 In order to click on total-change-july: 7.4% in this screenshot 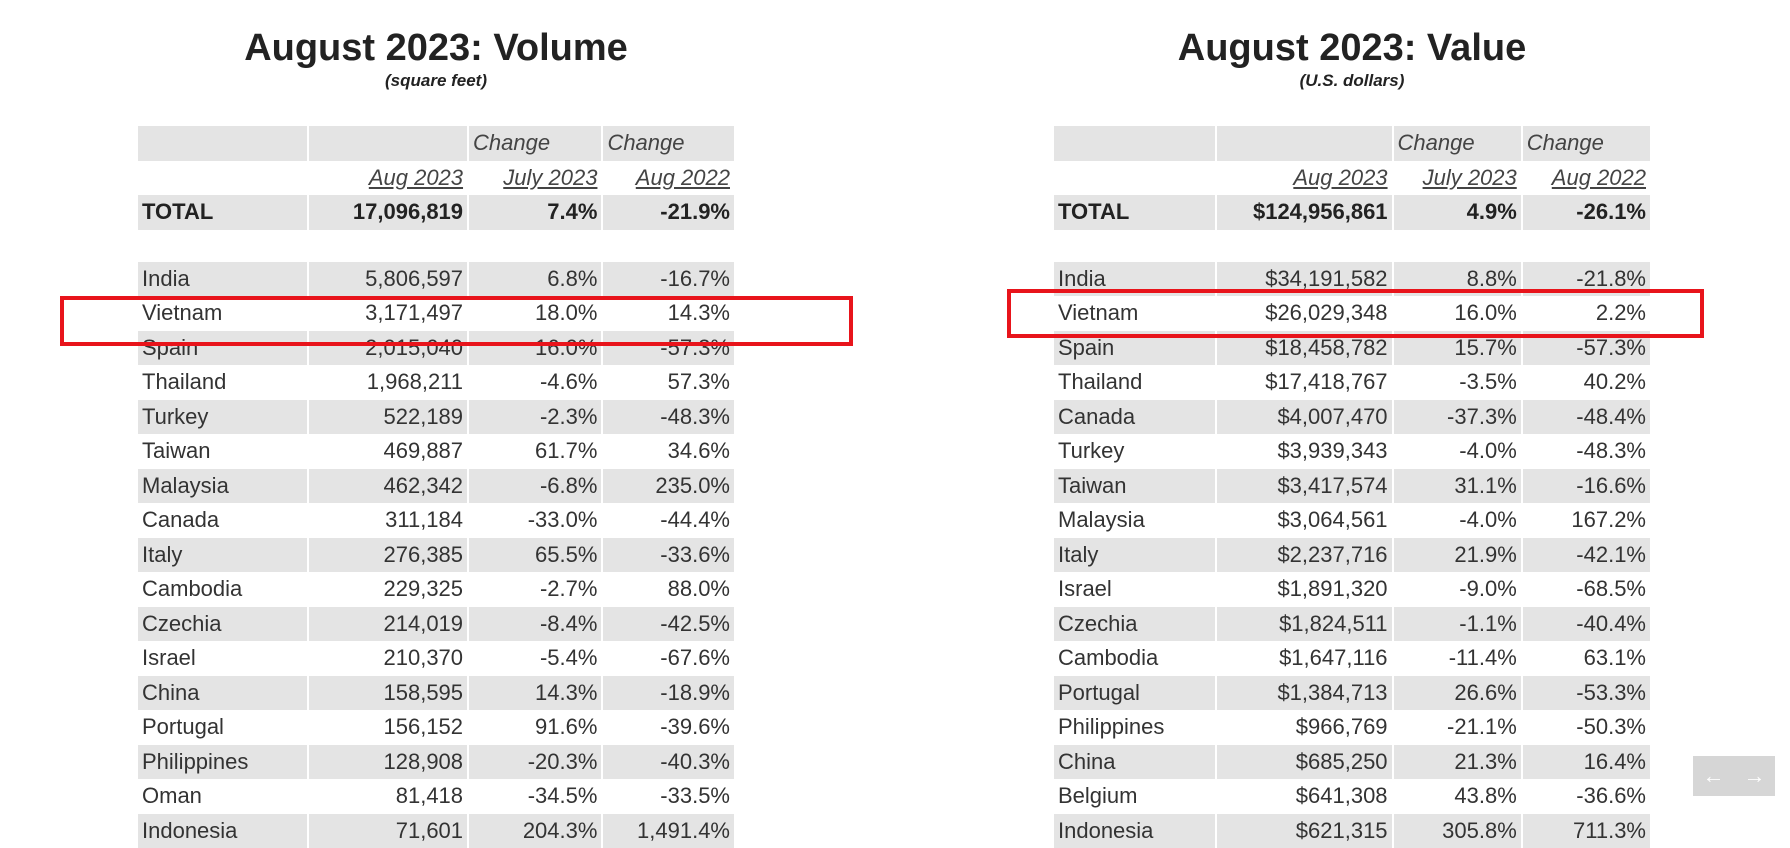, I will do `click(535, 212)`.